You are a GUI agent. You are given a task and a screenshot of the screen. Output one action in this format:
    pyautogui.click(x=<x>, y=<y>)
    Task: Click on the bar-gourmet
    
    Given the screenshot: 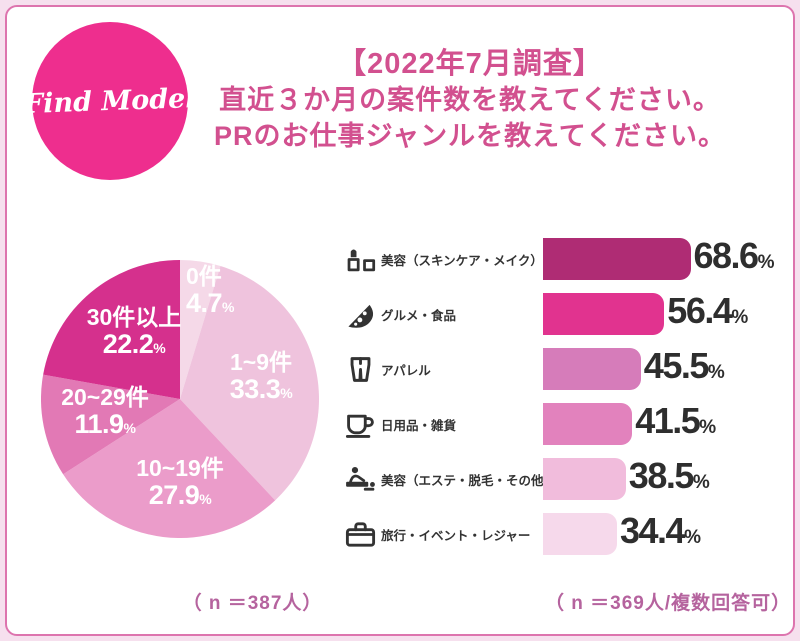 What is the action you would take?
    pyautogui.click(x=604, y=314)
    